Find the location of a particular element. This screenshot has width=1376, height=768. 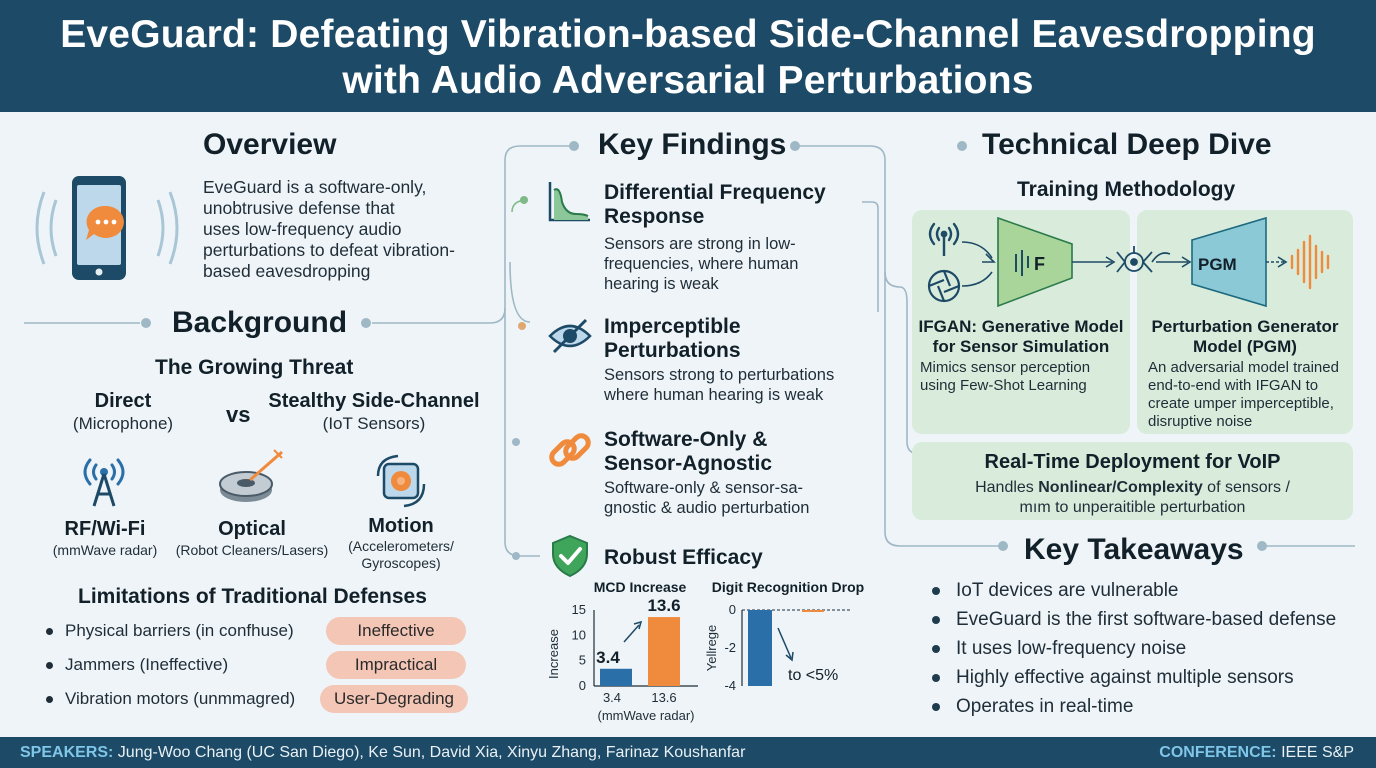

chart-title: MCD Increase is located at coordinates (640, 587).